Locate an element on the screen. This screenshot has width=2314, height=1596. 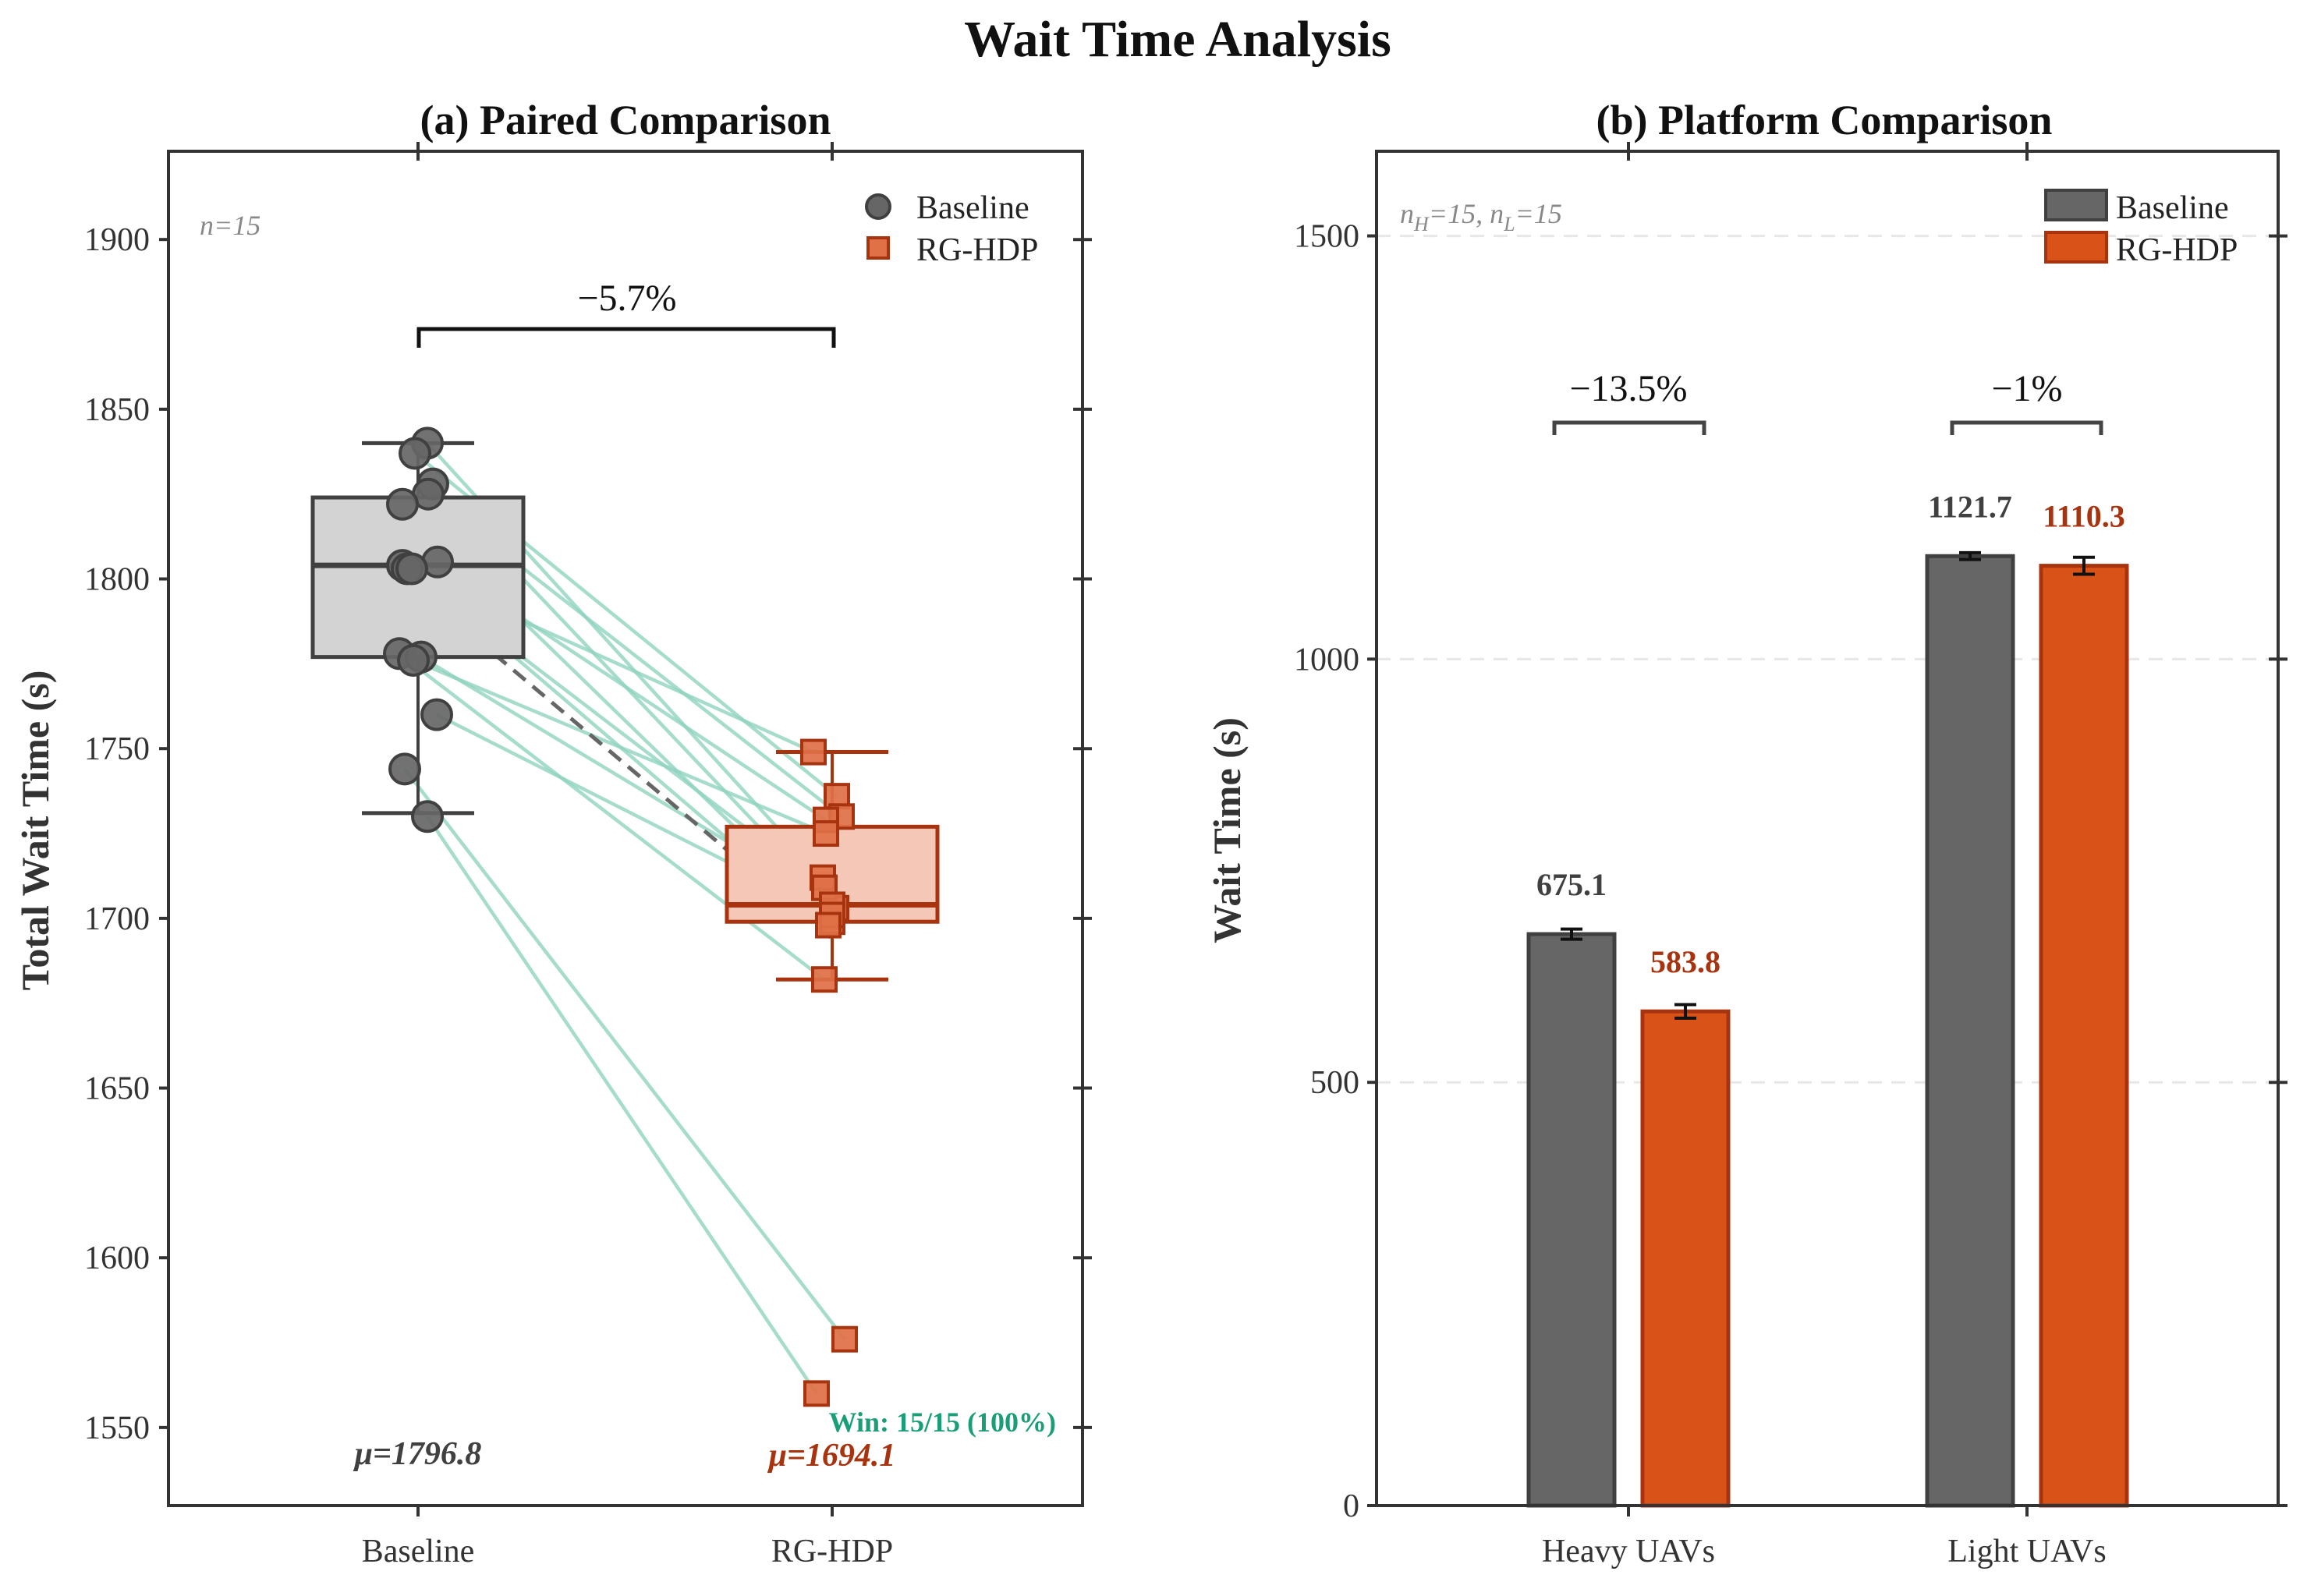
panel-a-ylabel: Total Wait Time (s) is located at coordinates (35, 831).